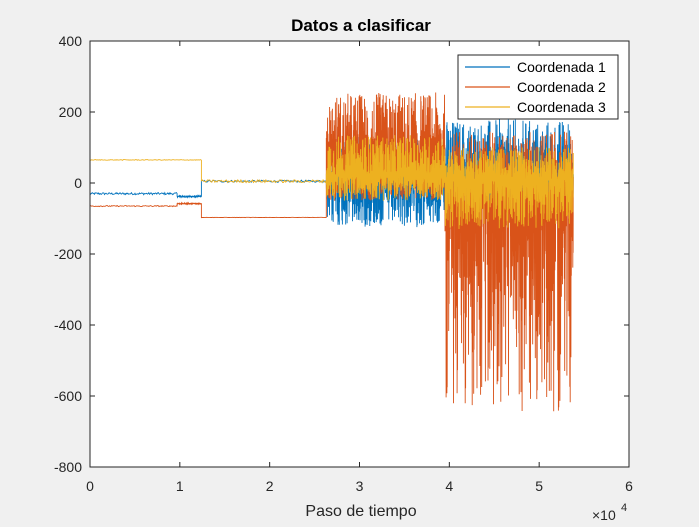 This screenshot has width=699, height=527. Describe the element at coordinates (270, 486) in the screenshot. I see `x-tick-label: 2` at that location.